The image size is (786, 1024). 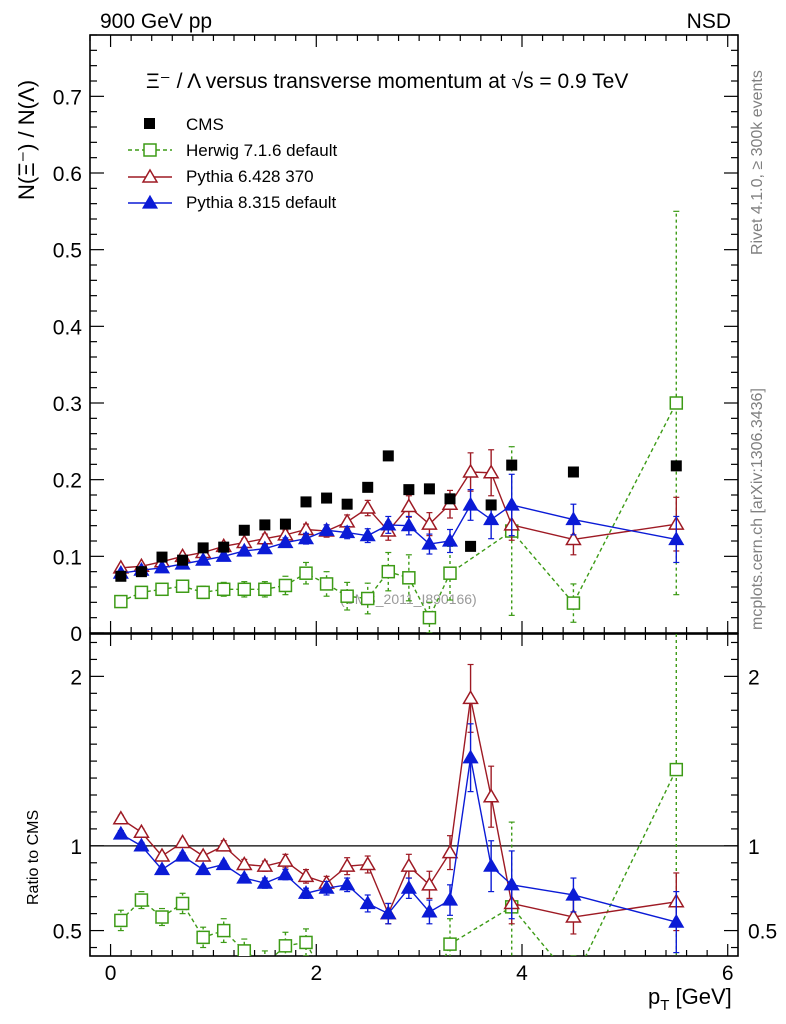 What do you see at coordinates (67, 404) in the screenshot?
I see `y-tick-label: 0.3` at bounding box center [67, 404].